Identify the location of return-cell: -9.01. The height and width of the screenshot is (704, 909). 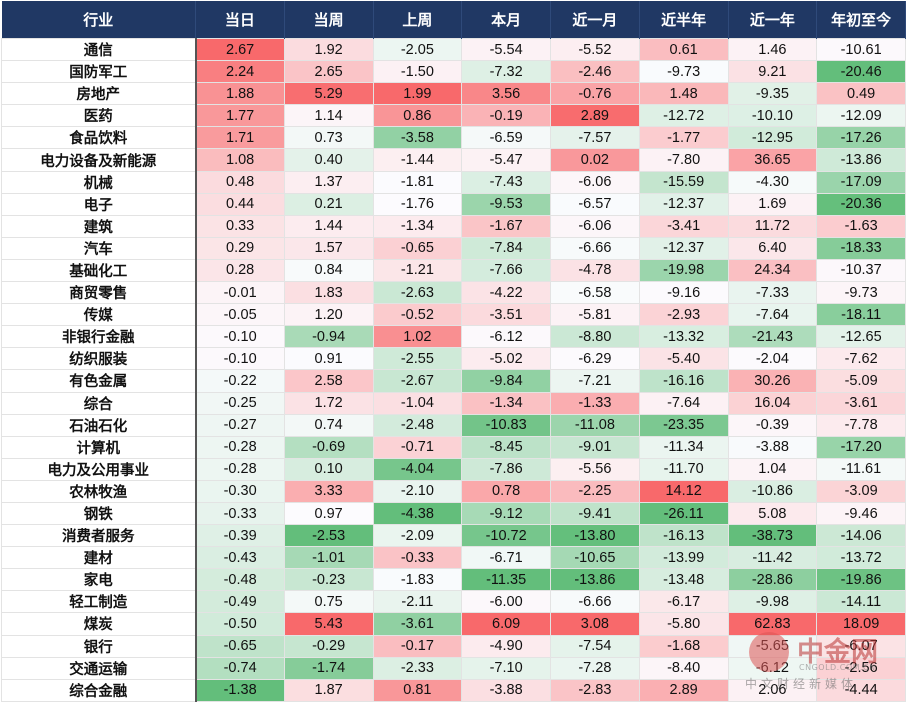
(595, 447).